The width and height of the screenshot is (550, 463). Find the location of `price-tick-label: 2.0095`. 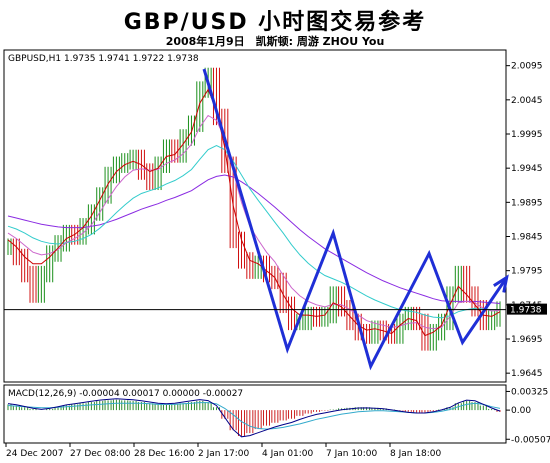

price-tick-label: 2.0095 is located at coordinates (527, 67).